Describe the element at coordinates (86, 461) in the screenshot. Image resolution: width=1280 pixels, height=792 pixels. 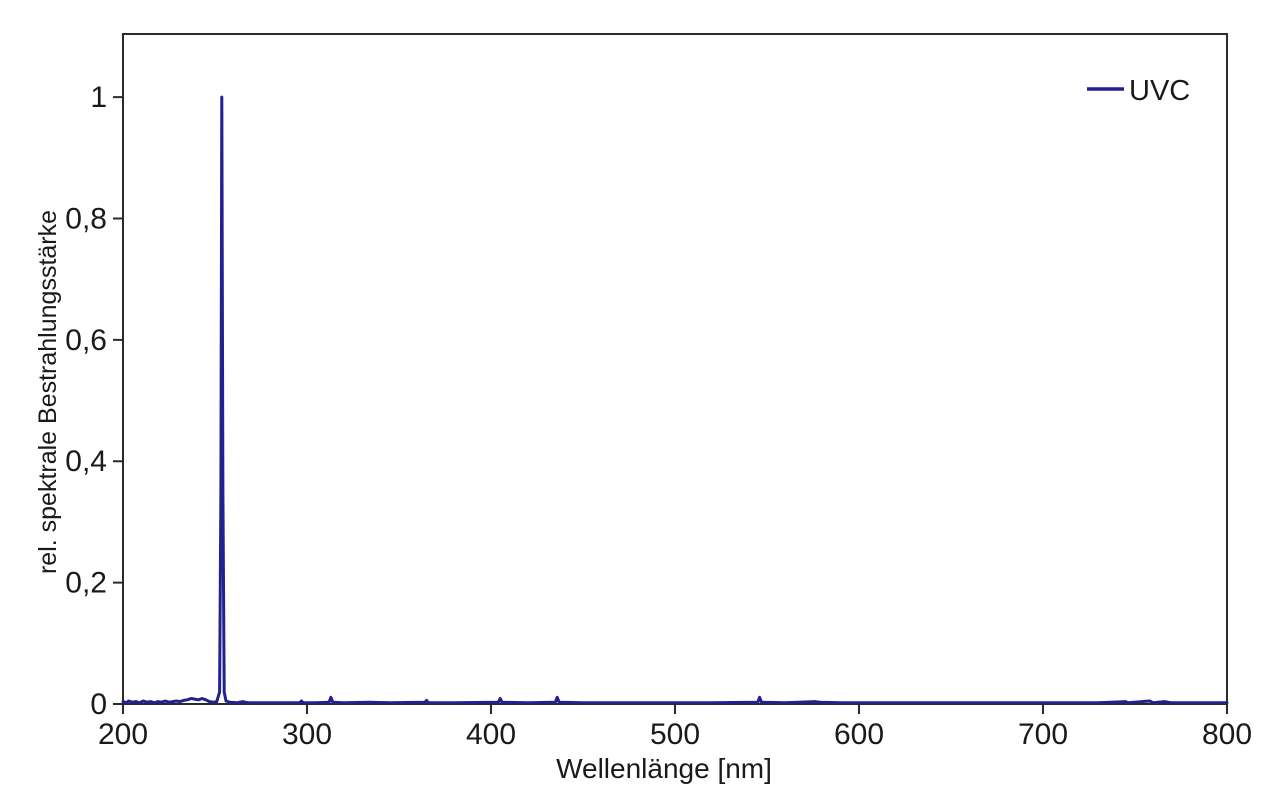
I see `y-tick-label: 0,4` at that location.